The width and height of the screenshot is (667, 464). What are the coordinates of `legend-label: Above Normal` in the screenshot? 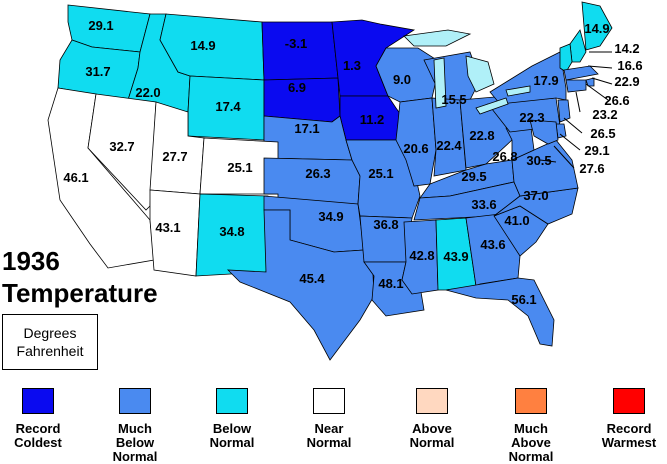 It's located at (432, 435).